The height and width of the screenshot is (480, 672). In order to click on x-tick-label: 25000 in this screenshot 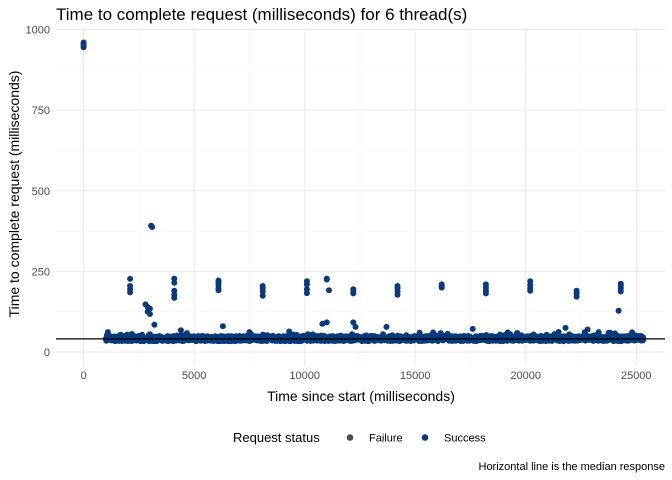, I will do `click(636, 376)`.